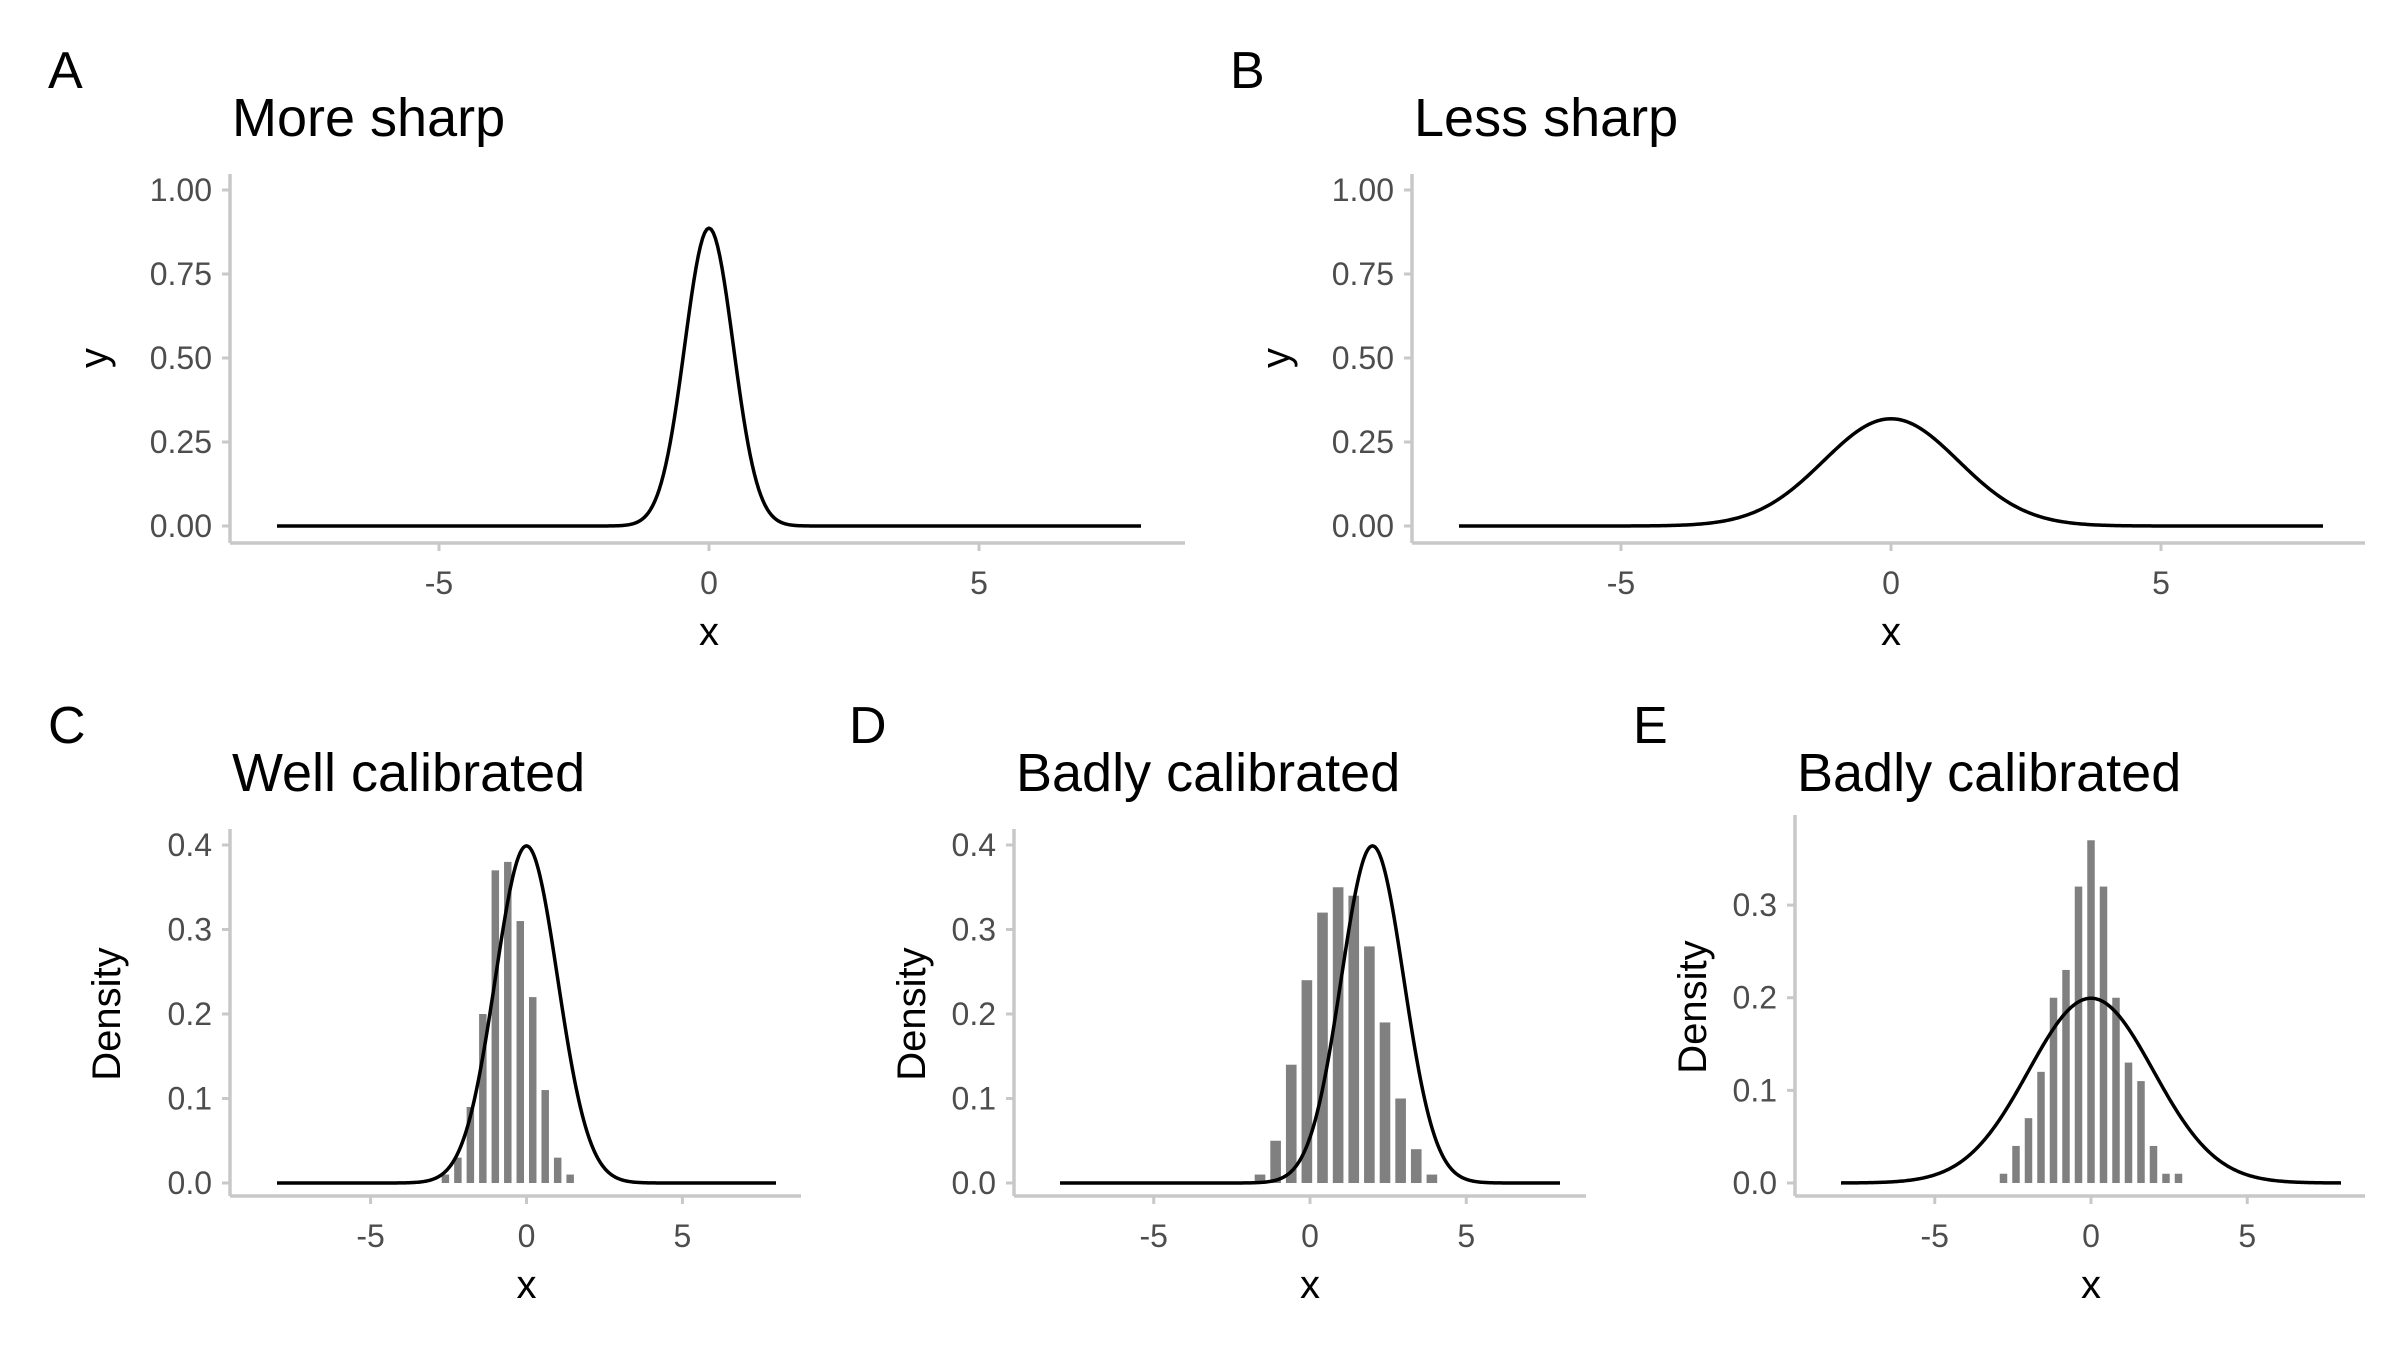 The width and height of the screenshot is (2400, 1350). I want to click on y-tick-label: 0.4, so click(974, 845).